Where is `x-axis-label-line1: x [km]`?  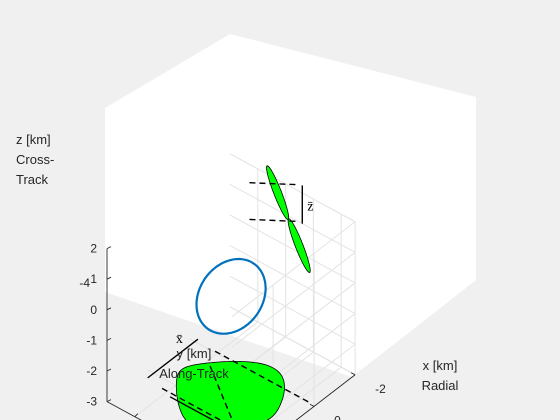
x-axis-label-line1: x [km] is located at coordinates (440, 365).